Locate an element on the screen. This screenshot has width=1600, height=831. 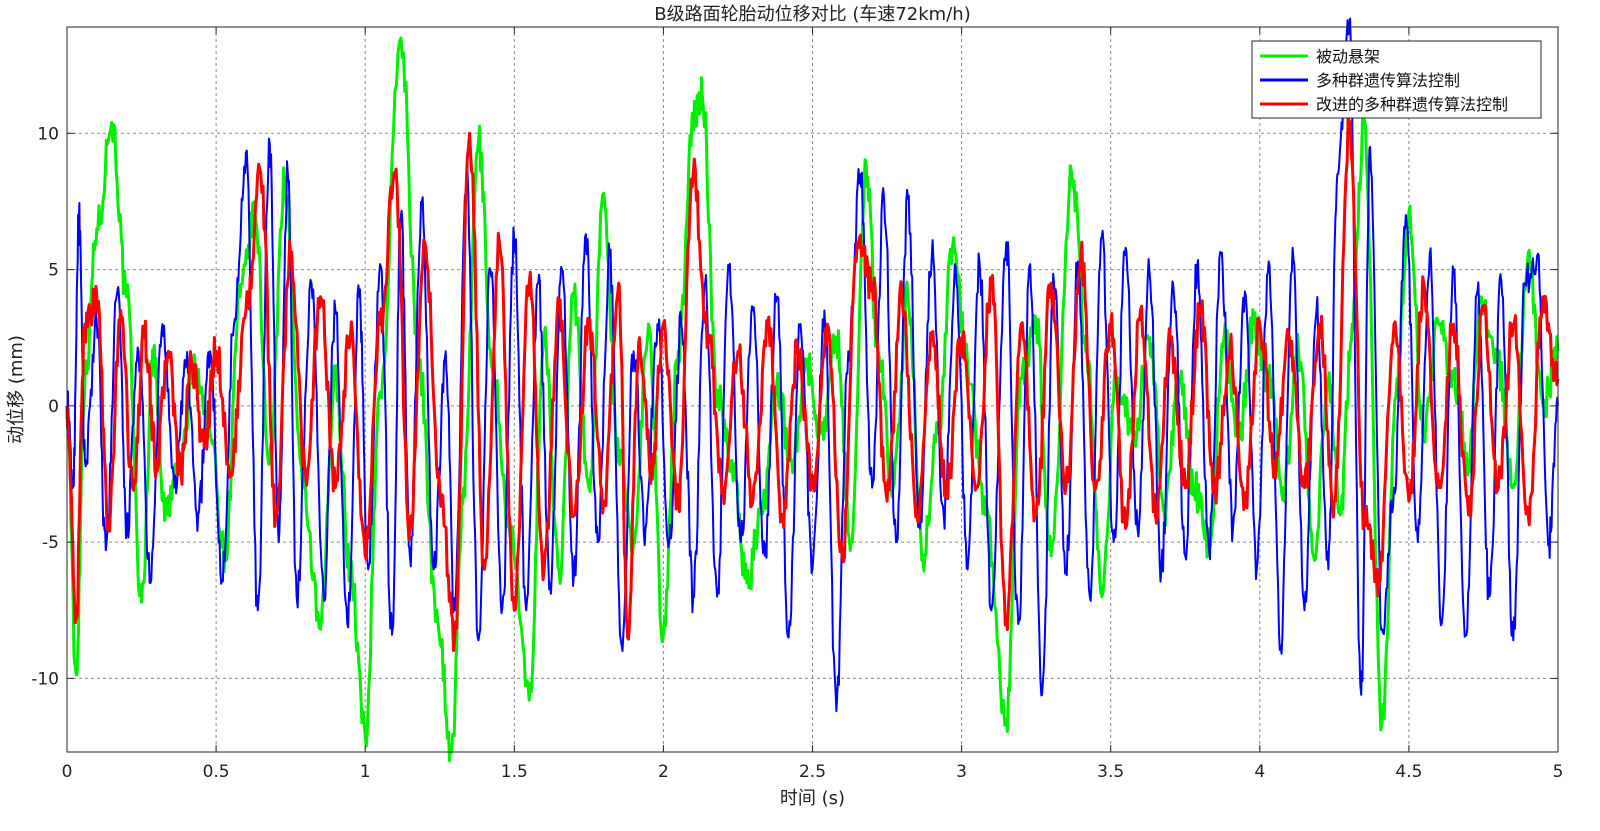
y-tick-label: 5 is located at coordinates (53, 271).